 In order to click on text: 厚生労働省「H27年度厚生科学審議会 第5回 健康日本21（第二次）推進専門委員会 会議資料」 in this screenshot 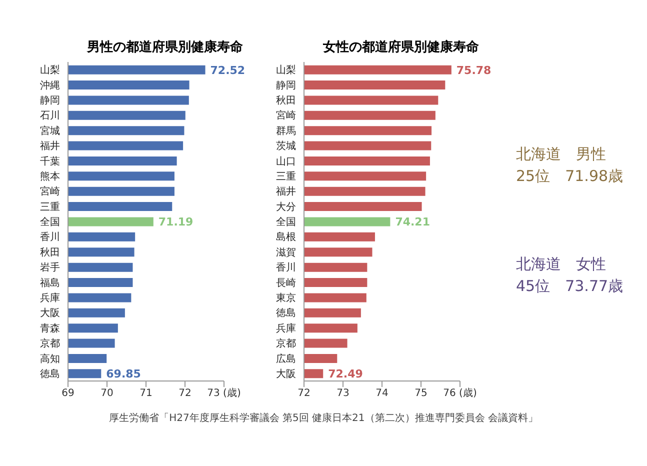, I will do `click(323, 418)`.